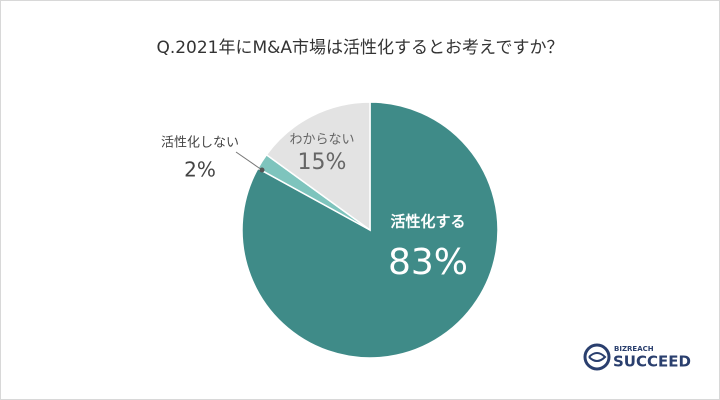 This screenshot has height=400, width=720. I want to click on value-label: 15%, so click(322, 162).